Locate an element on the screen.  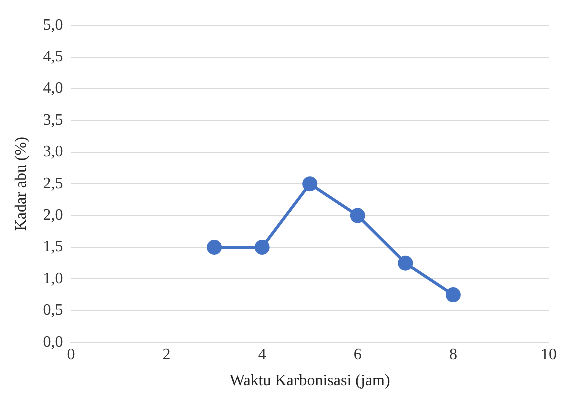
y-tick-label: 1,0 is located at coordinates (53, 279).